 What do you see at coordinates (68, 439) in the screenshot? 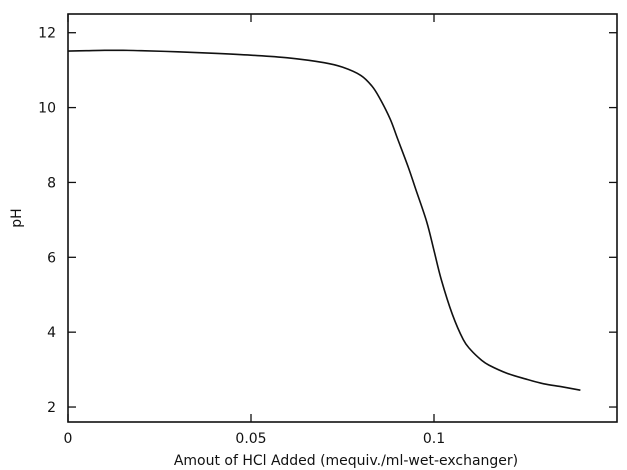
I see `x-axis-tick-label: 0` at bounding box center [68, 439].